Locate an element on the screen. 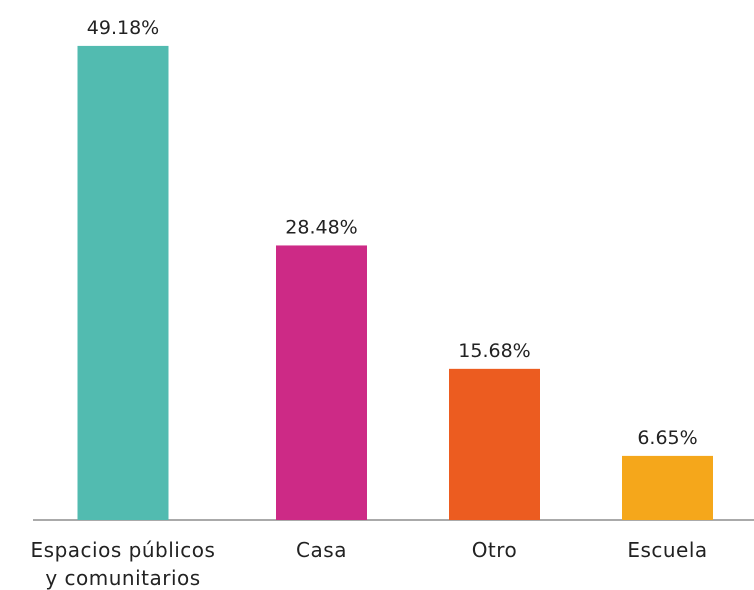  value-label: 28.48% is located at coordinates (321, 227).